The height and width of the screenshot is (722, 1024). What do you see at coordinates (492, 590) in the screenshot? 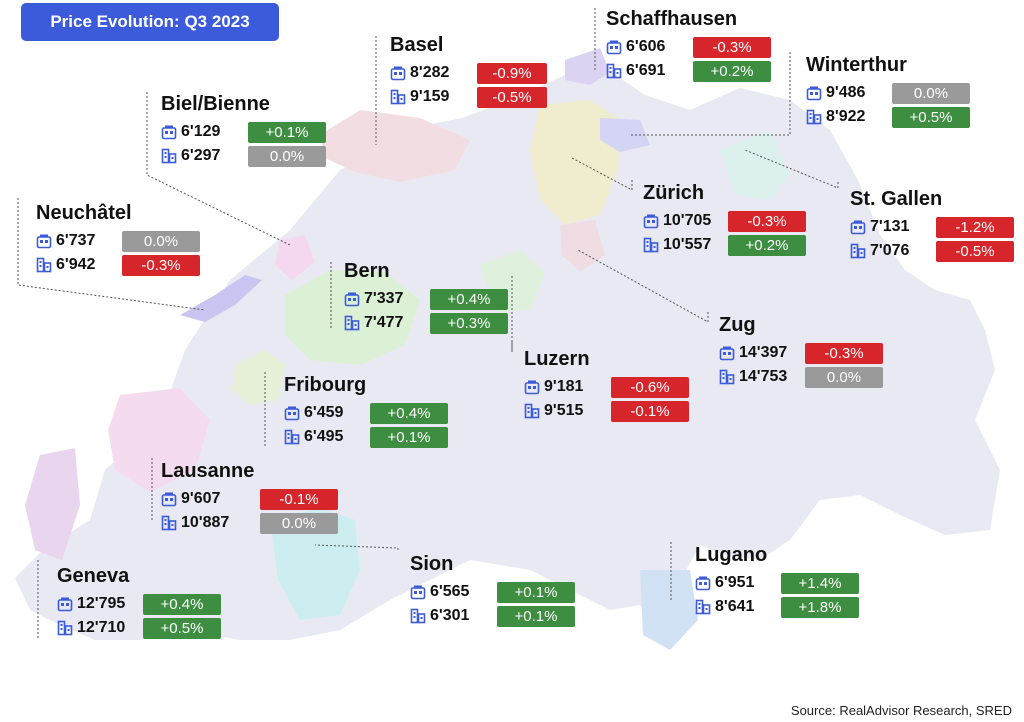
I see `city-label-sion: Sion 6'565 +0.1% 6'301 +0.1%` at bounding box center [492, 590].